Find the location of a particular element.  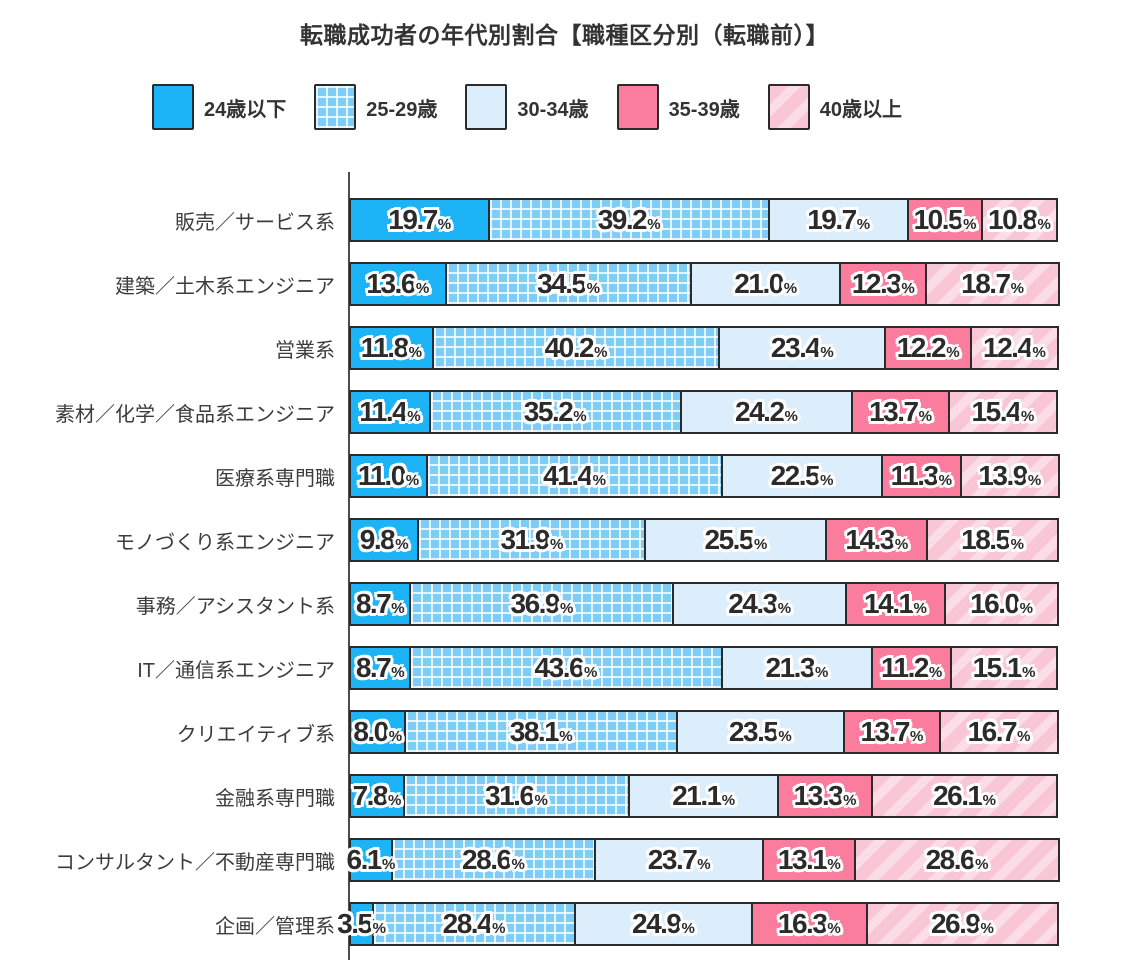

bar-segment: 12.3% is located at coordinates (883, 284).